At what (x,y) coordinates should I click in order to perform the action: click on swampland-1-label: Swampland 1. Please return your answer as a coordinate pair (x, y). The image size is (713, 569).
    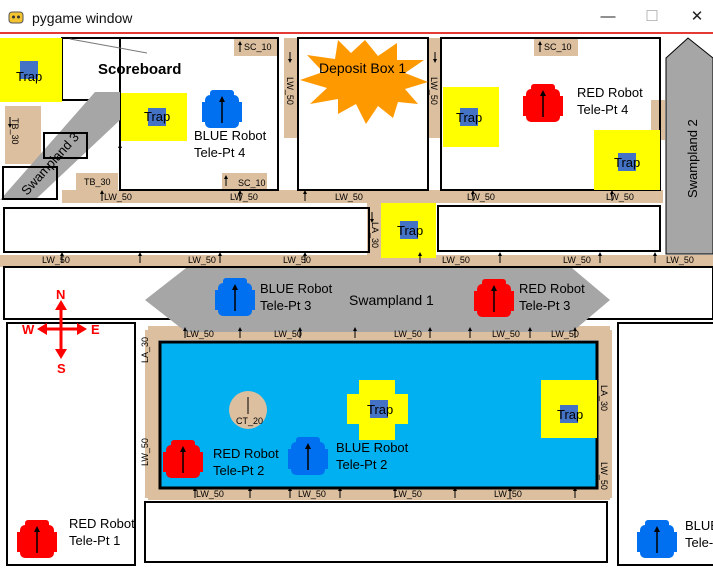
    Looking at the image, I should click on (391, 300).